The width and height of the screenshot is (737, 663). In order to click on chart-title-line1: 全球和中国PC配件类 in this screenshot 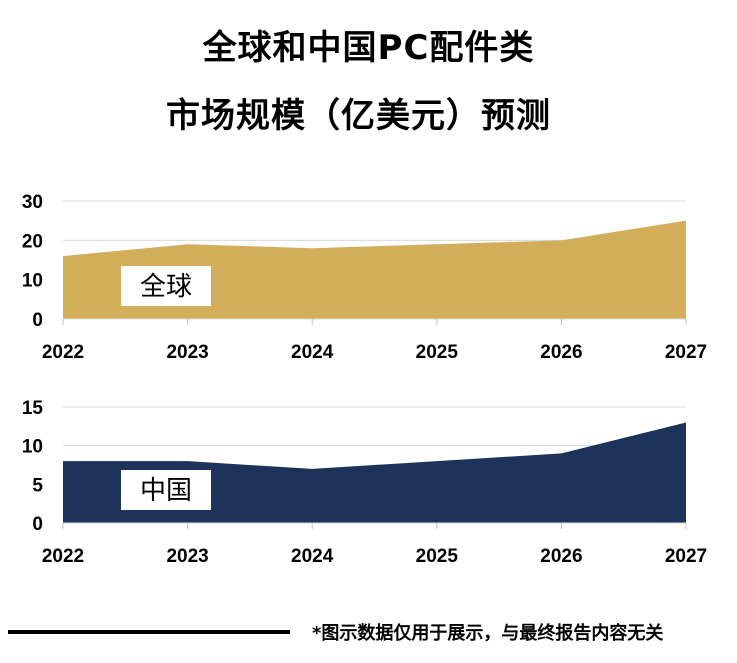, I will do `click(368, 48)`.